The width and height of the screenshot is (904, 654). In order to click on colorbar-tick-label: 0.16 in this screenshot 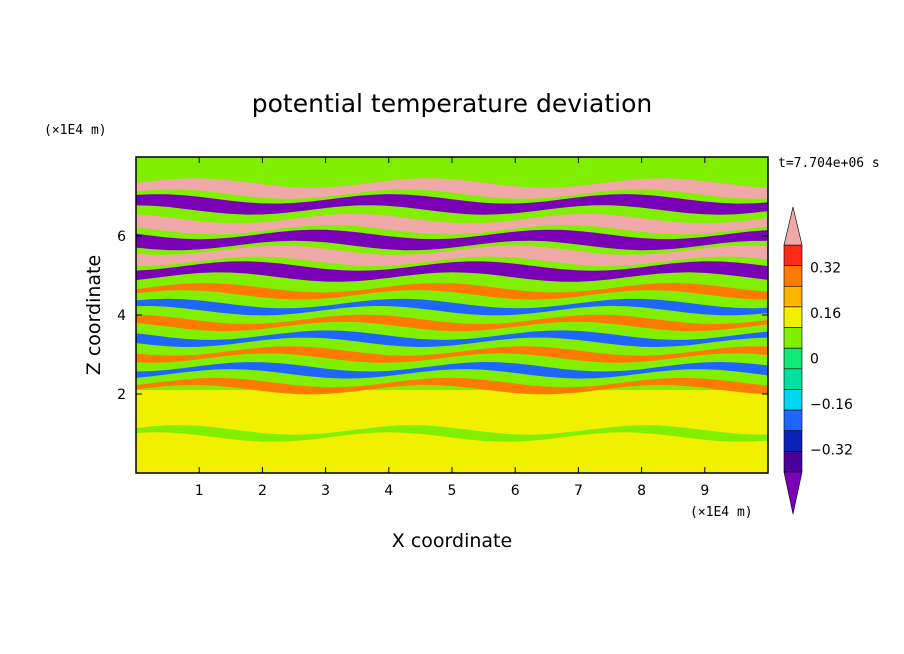, I will do `click(825, 314)`.